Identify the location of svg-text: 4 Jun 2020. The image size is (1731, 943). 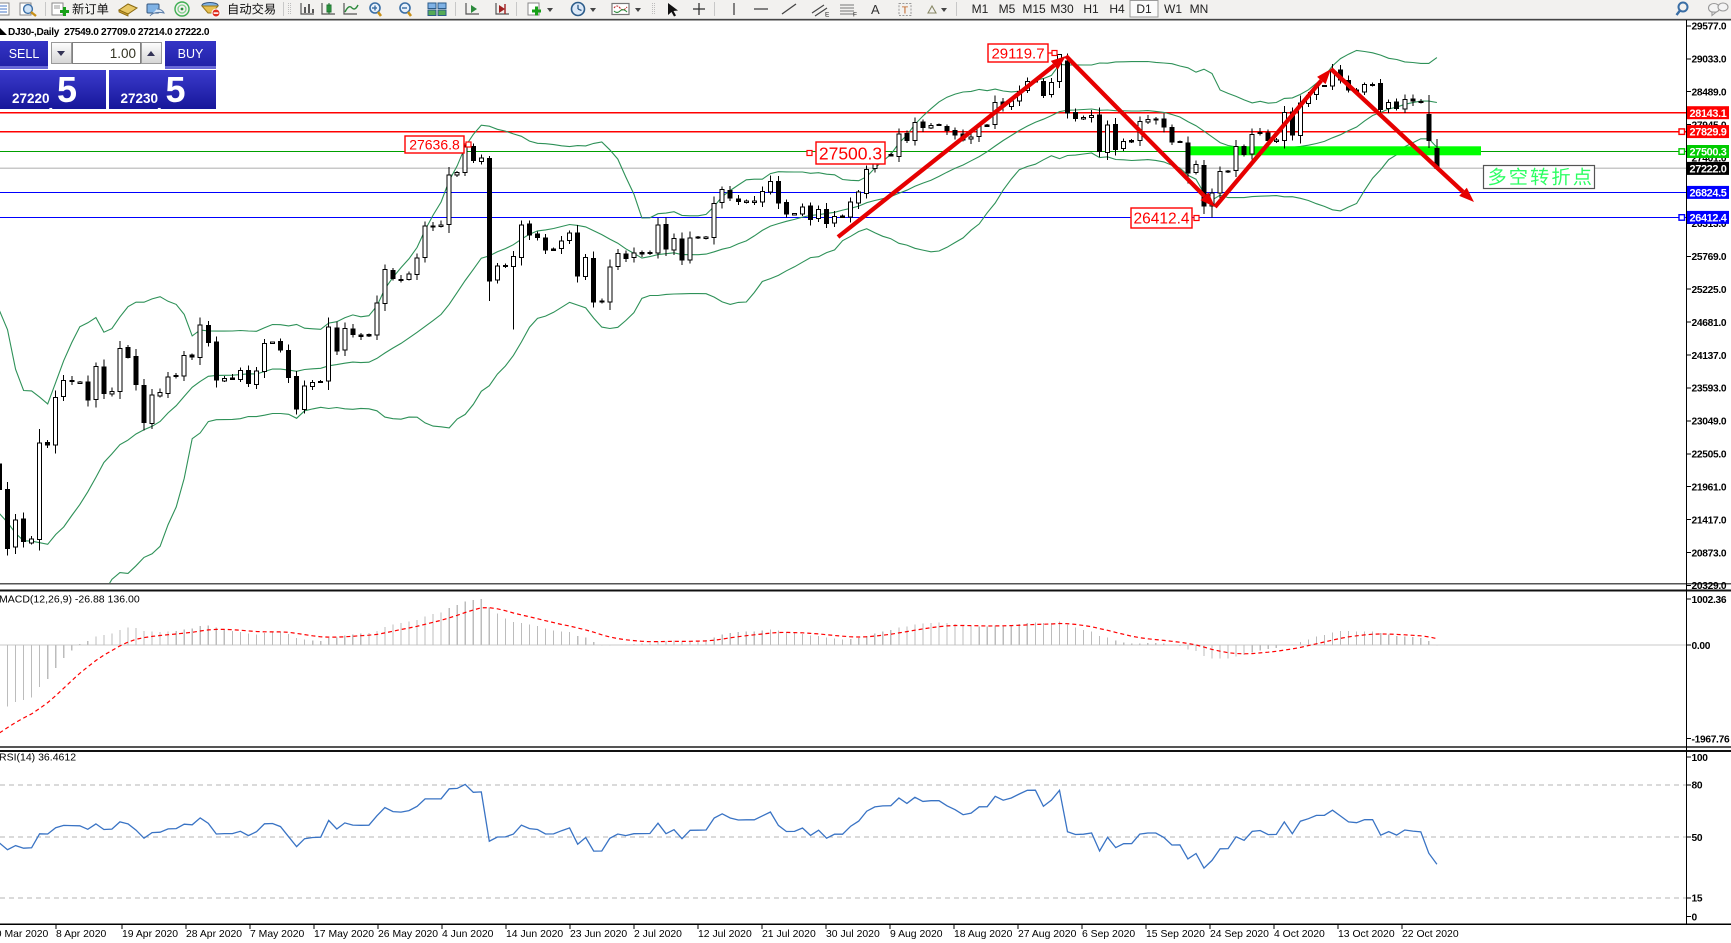
(468, 934).